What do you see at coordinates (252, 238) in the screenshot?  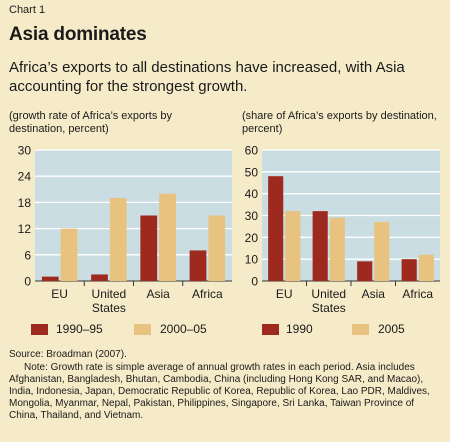 I see `y-tick-label: 20` at bounding box center [252, 238].